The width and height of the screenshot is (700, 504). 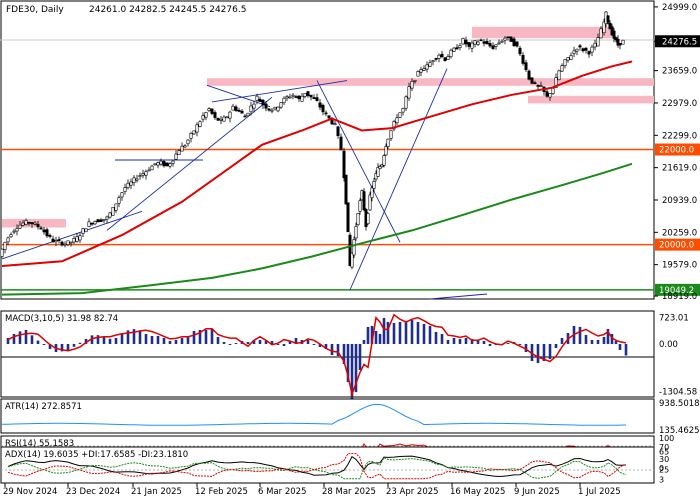 What do you see at coordinates (676, 246) in the screenshot?
I see `level-label: 20000.0` at bounding box center [676, 246].